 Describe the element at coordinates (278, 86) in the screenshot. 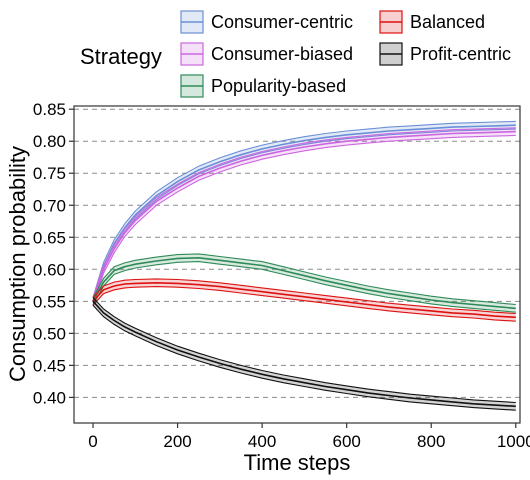

I see `legend-label: Popularity-based` at that location.